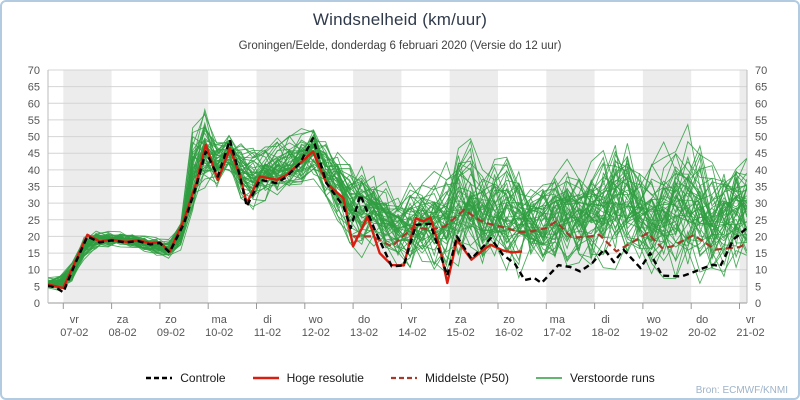 This screenshot has height=400, width=800. What do you see at coordinates (509, 333) in the screenshot?
I see `svg-text: 16-02` at bounding box center [509, 333].